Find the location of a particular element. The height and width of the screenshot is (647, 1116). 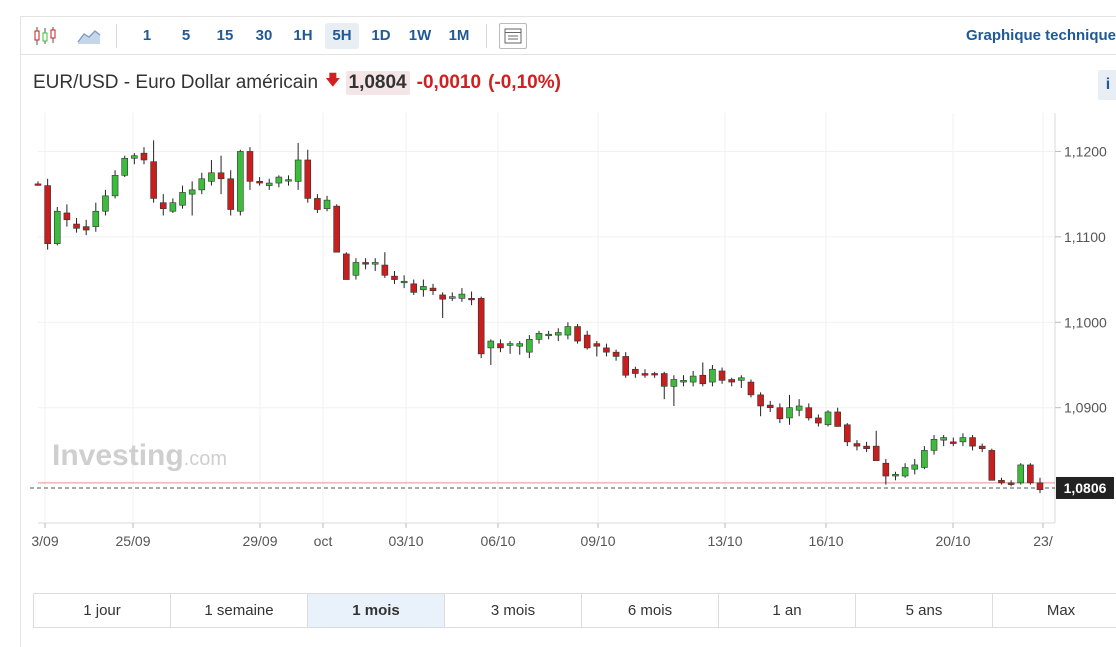

x-tick-label: oct is located at coordinates (323, 541).